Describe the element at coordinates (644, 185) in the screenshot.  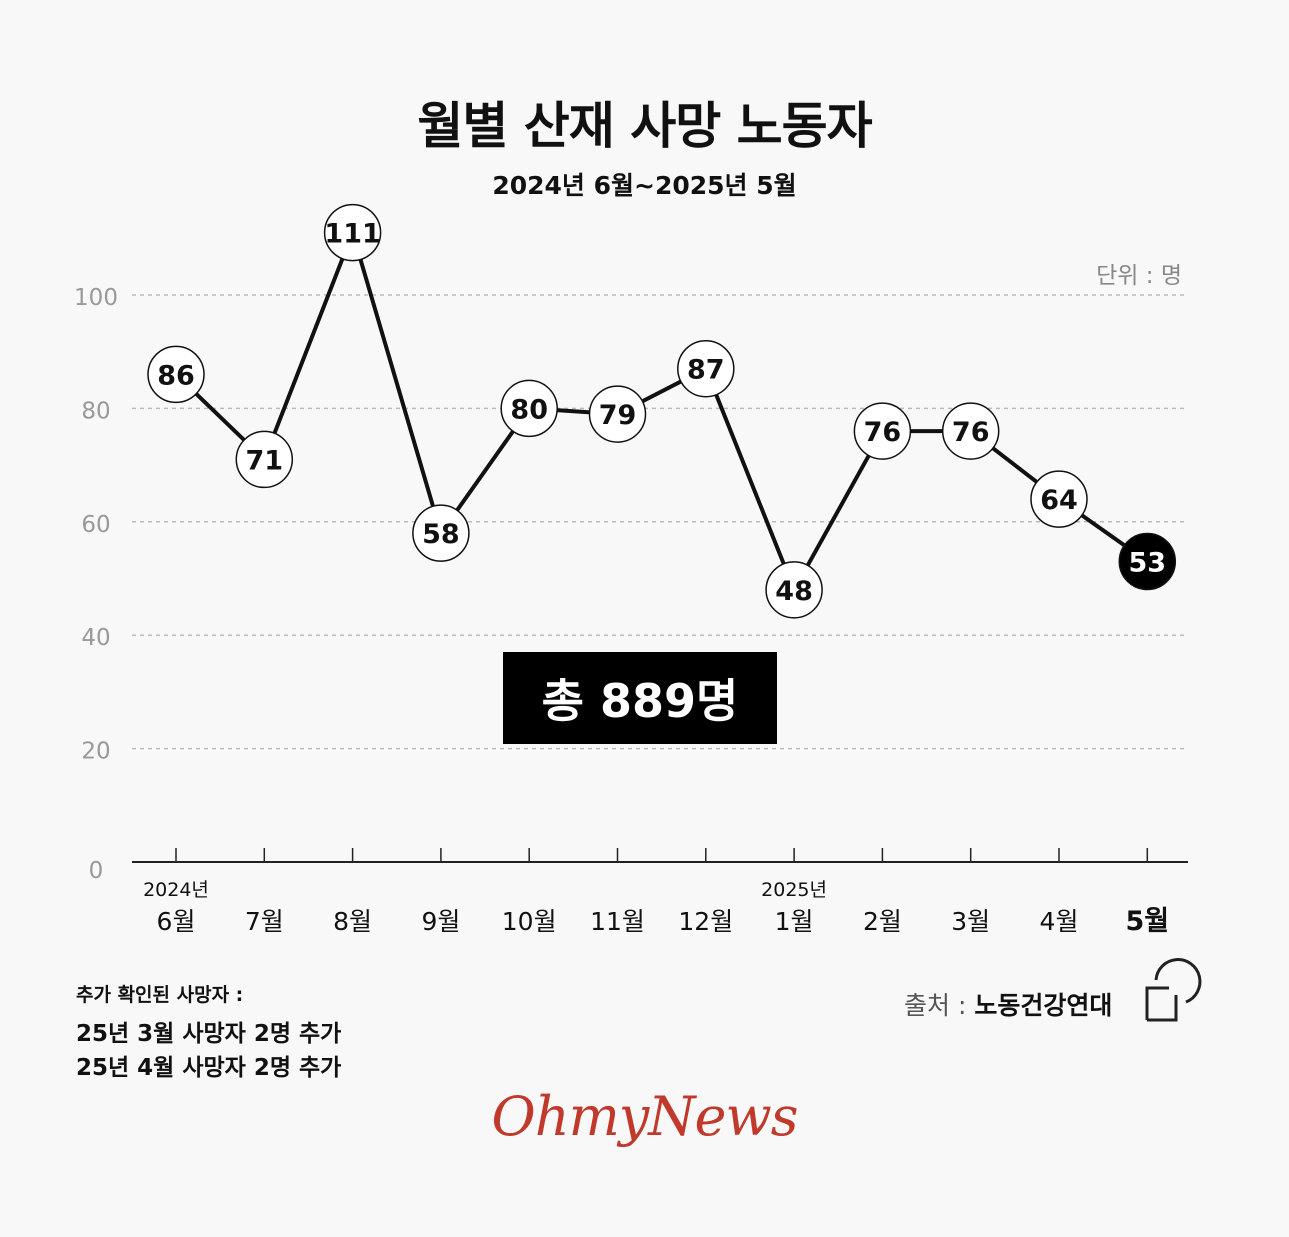
I see `chart-subtitle: 2024년 6월~2025년 5월` at that location.